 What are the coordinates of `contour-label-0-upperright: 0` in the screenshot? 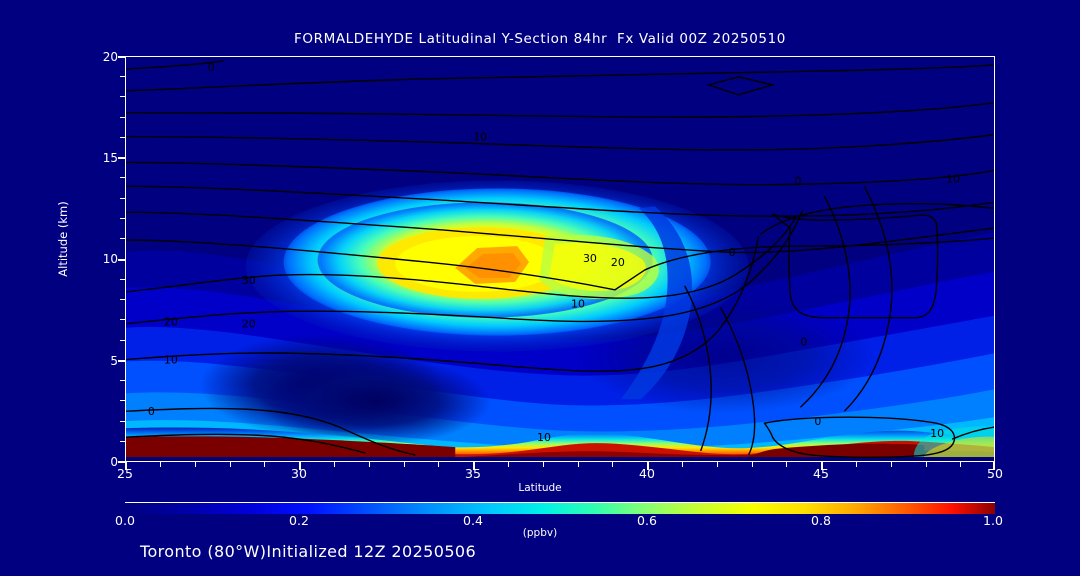 It's located at (797, 180).